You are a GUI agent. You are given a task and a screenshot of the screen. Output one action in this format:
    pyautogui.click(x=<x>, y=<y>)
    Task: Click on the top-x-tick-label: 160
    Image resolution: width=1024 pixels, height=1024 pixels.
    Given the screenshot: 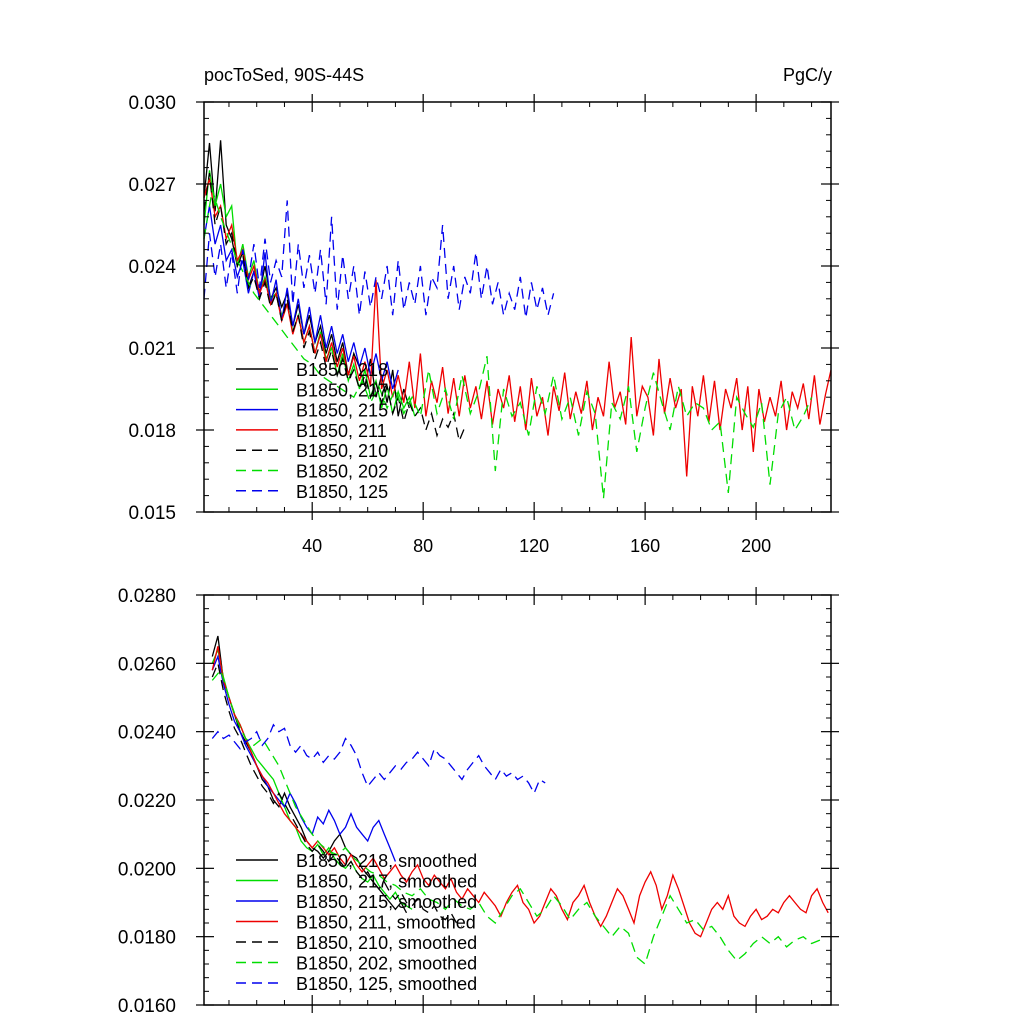 What is the action you would take?
    pyautogui.click(x=645, y=546)
    